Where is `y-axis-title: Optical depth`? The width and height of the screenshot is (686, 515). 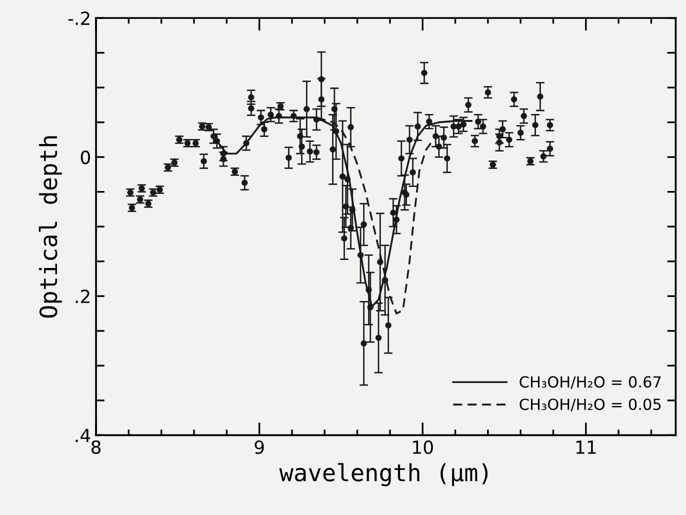 y-axis-title: Optical depth is located at coordinates (50, 227).